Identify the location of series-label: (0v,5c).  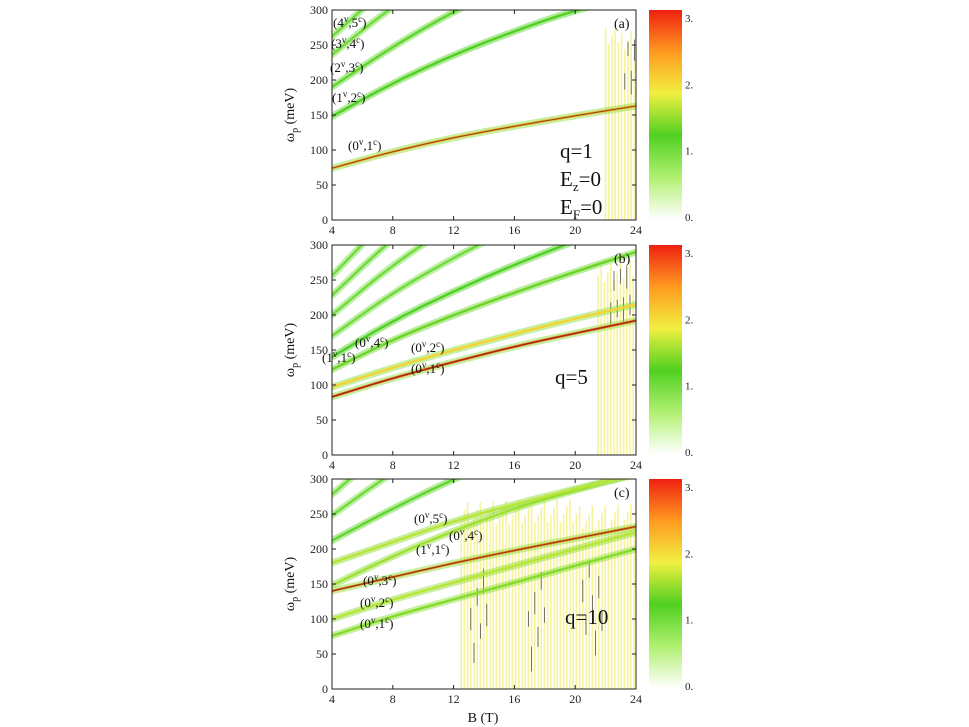
(430, 518).